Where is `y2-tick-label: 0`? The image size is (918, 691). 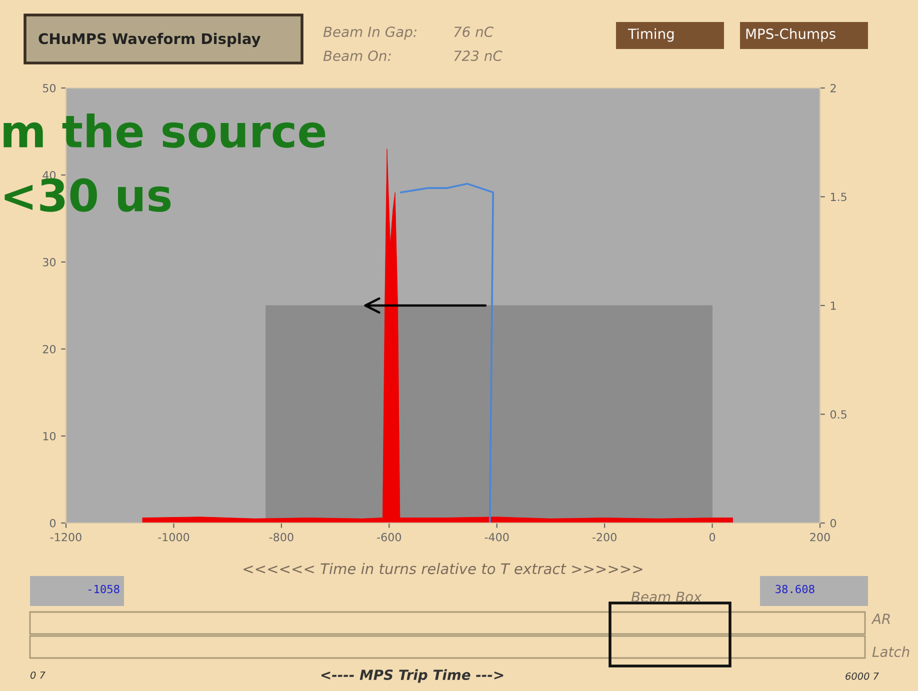
y2-tick-label: 0 is located at coordinates (833, 523).